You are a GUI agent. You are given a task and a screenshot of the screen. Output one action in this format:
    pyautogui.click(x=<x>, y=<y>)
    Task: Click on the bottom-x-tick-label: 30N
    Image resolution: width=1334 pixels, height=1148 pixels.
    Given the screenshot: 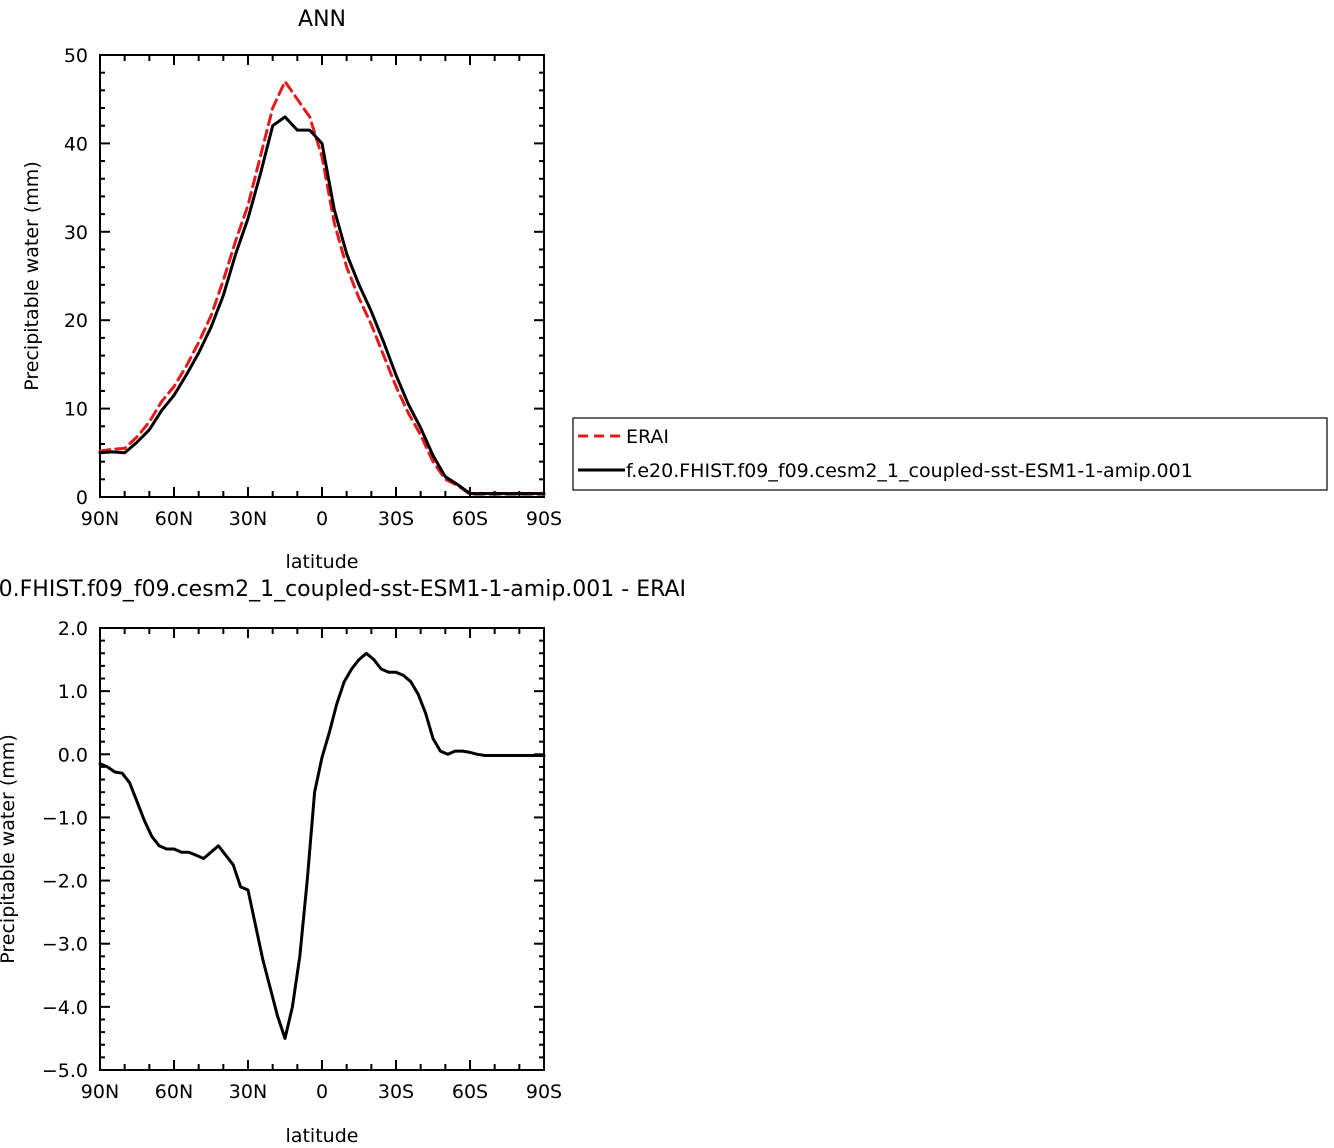 What is the action you would take?
    pyautogui.click(x=248, y=1092)
    